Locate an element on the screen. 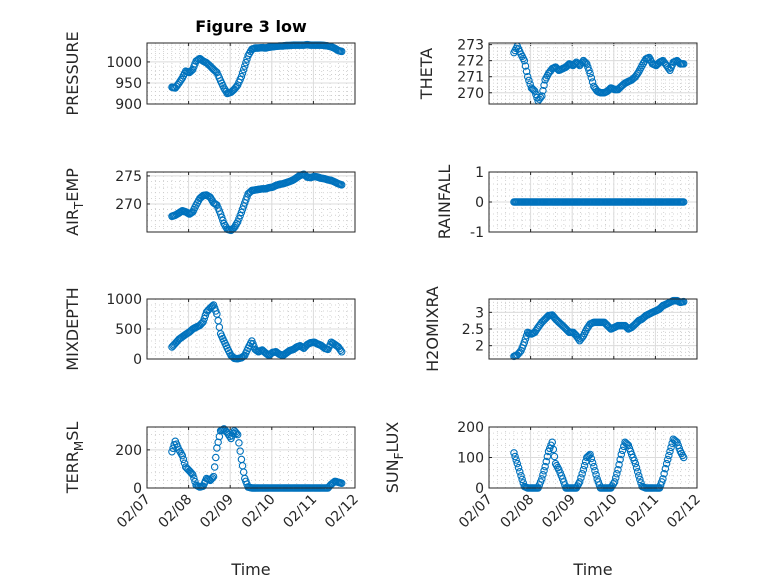 The height and width of the screenshot is (583, 778). y-tick-label: 100 is located at coordinates (470, 459).